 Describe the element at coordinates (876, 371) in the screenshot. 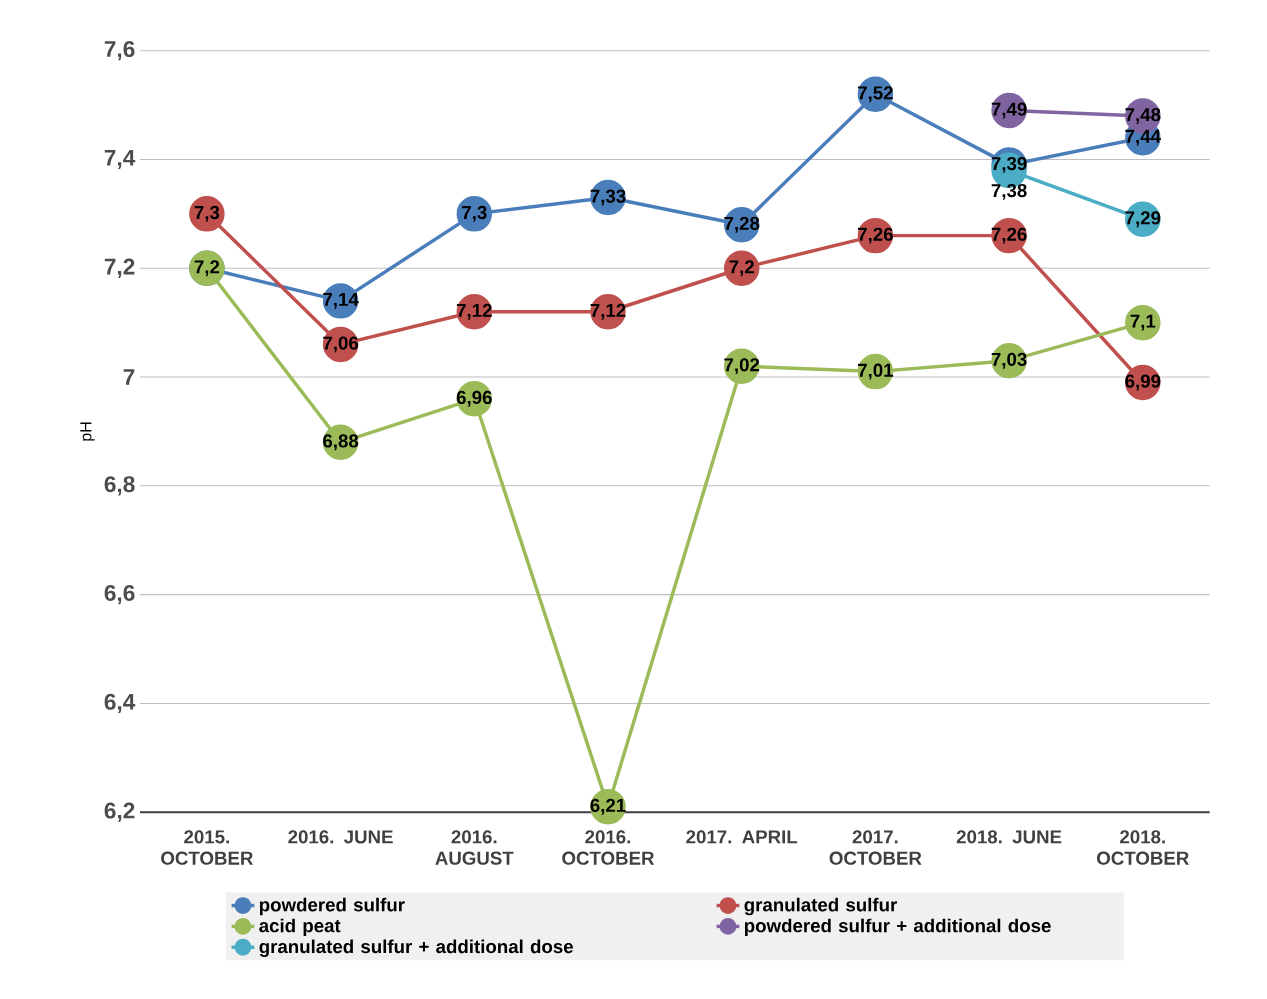

I see `data-label: 7,01` at that location.